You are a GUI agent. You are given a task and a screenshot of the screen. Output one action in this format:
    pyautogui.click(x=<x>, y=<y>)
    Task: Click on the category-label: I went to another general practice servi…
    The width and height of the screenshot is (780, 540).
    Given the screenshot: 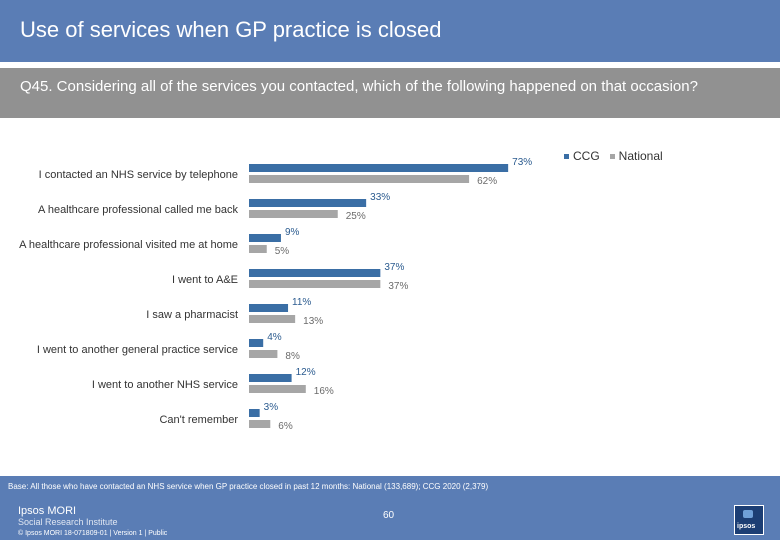 What is the action you would take?
    pyautogui.click(x=137, y=350)
    